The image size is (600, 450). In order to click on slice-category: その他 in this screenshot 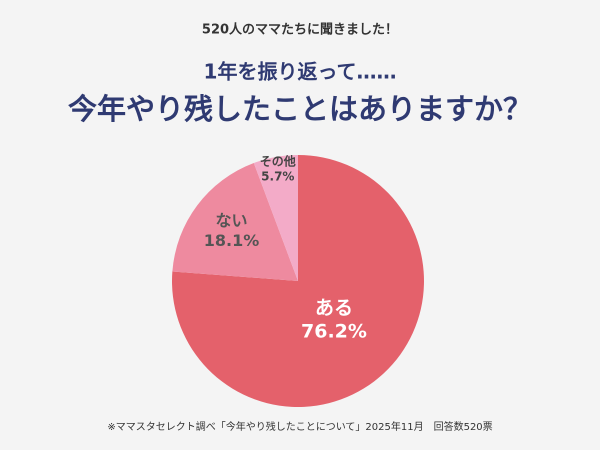, I will do `click(278, 161)`.